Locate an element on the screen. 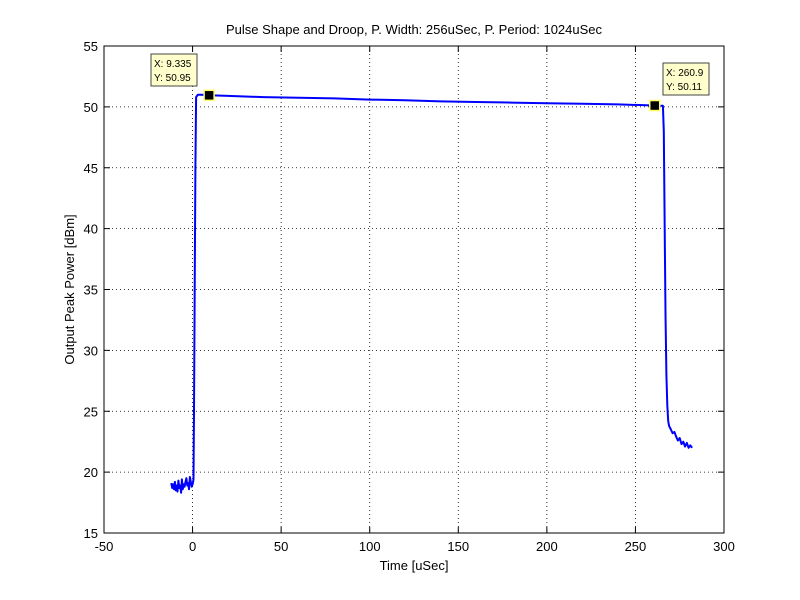 The image size is (800, 600). x-tick-label: 50 is located at coordinates (281, 546).